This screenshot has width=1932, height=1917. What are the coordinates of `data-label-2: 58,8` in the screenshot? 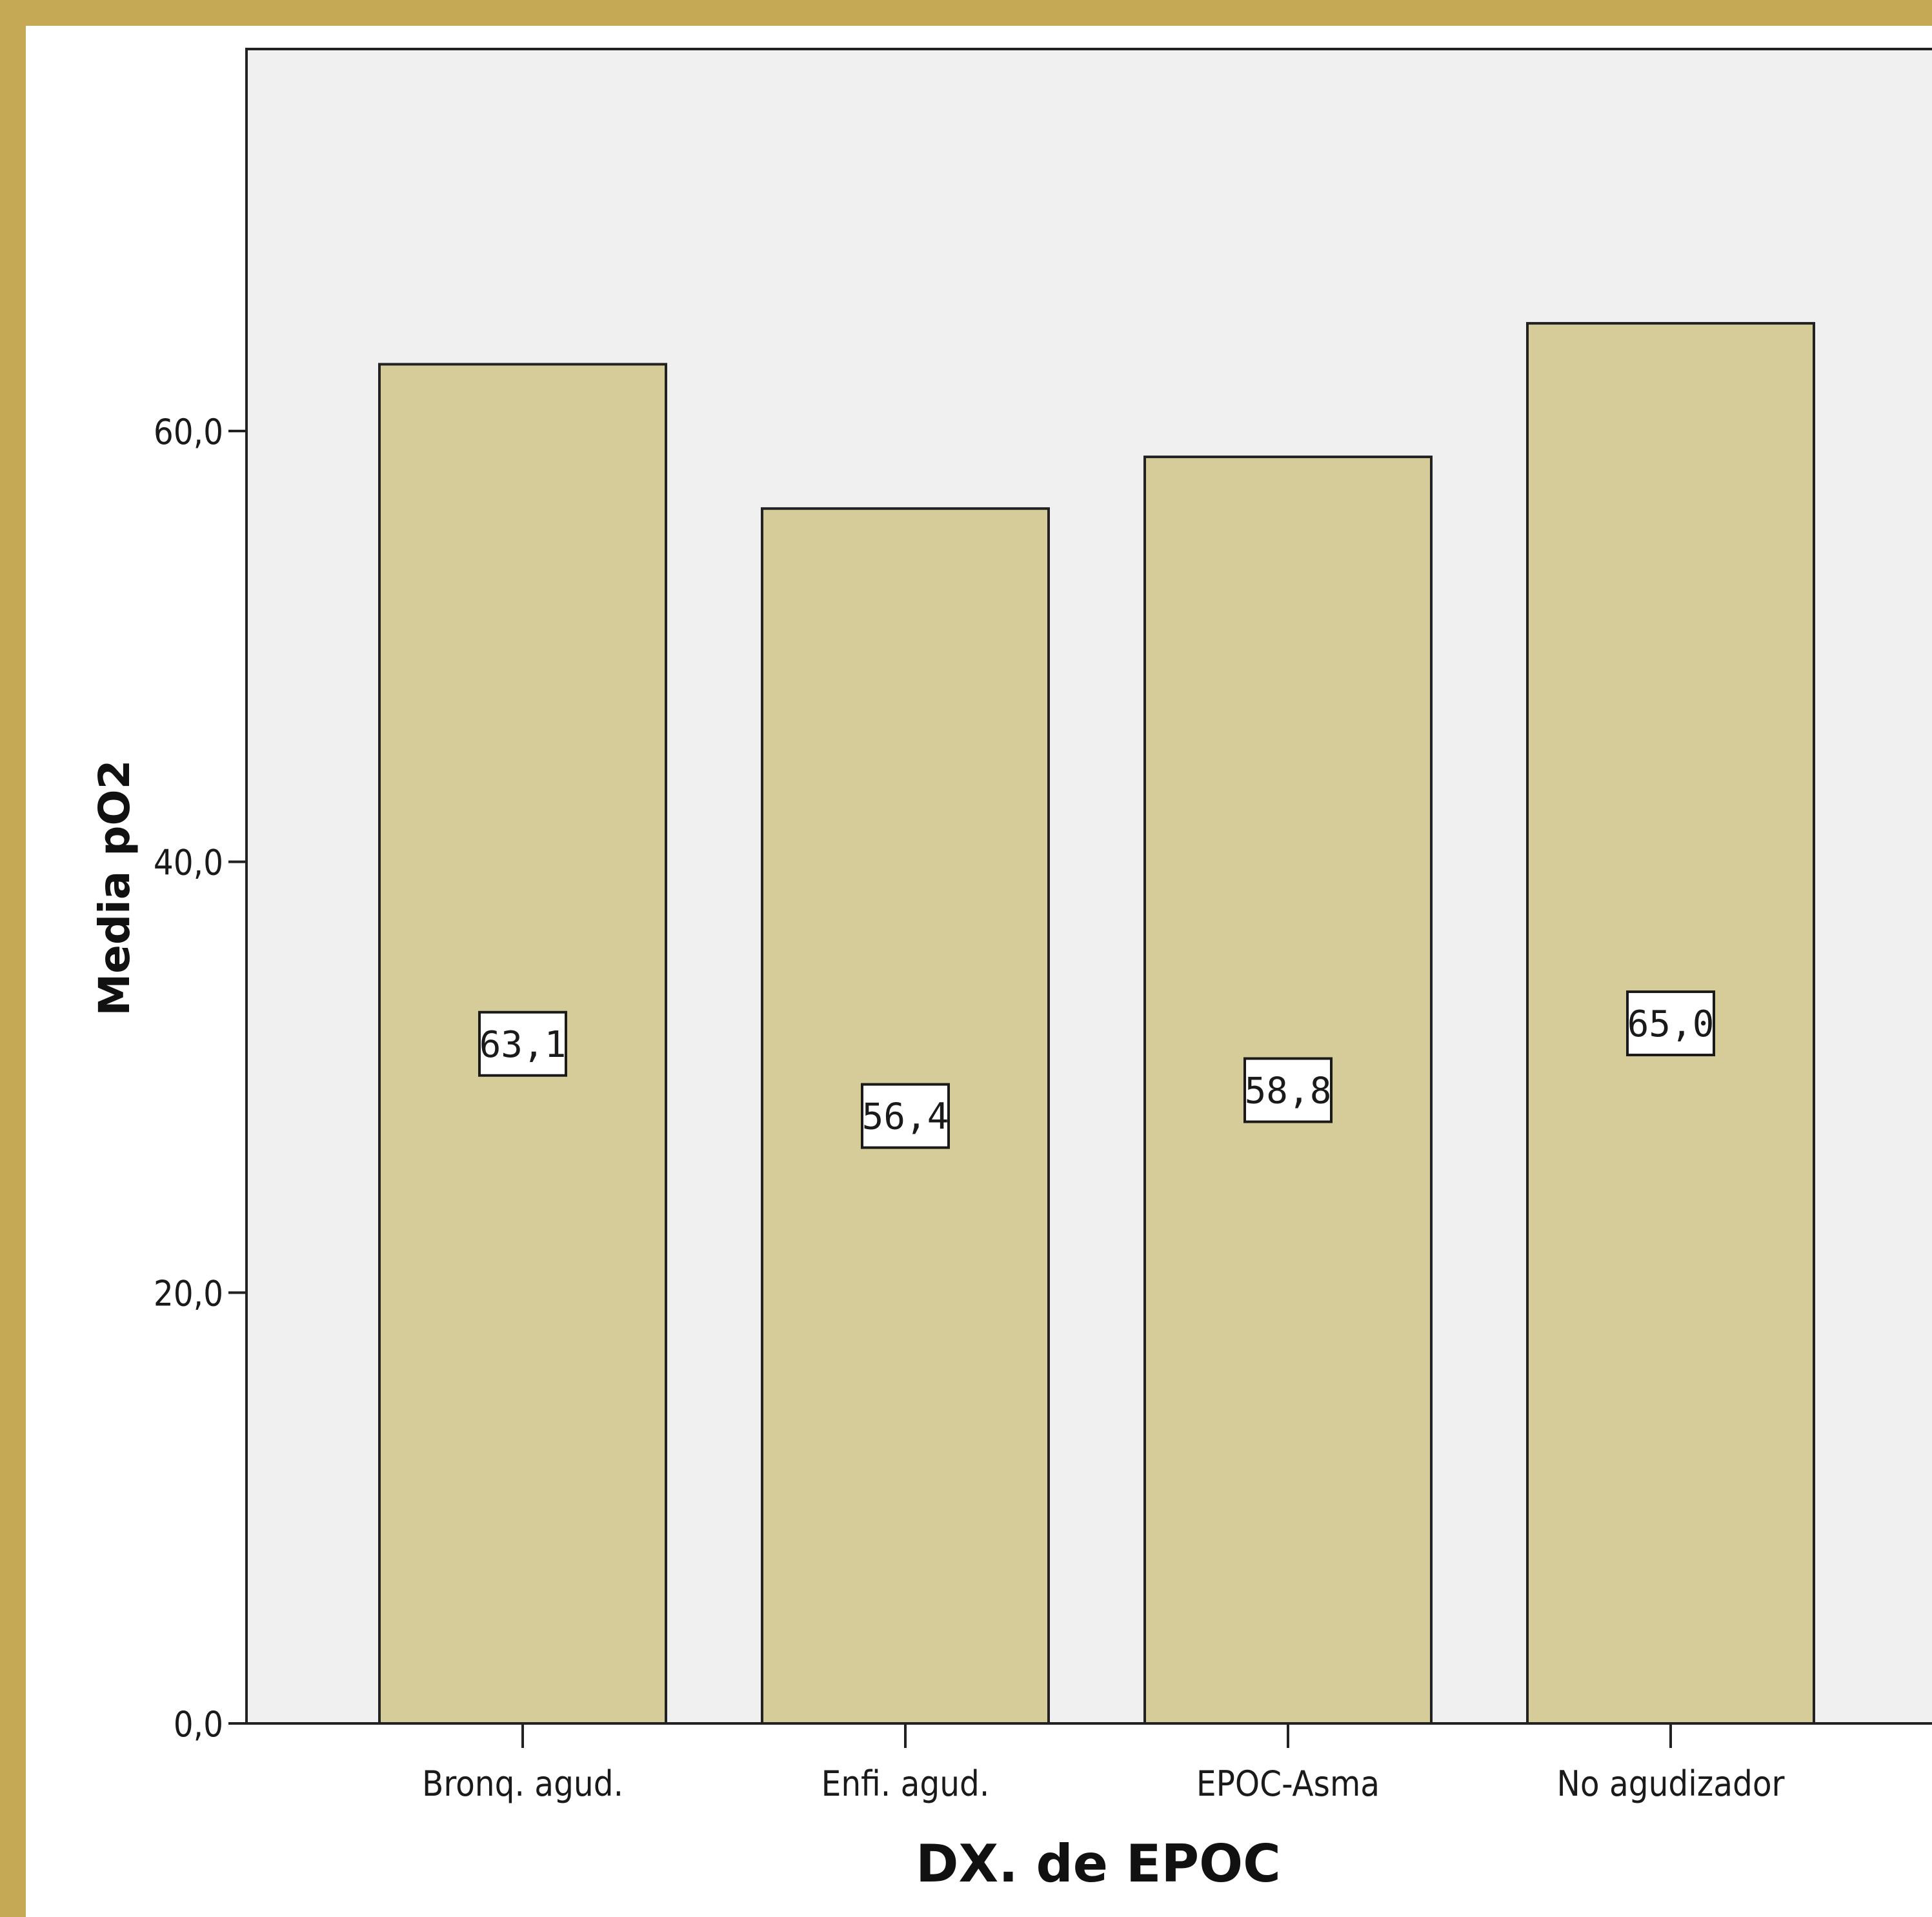 It's located at (1288, 1091).